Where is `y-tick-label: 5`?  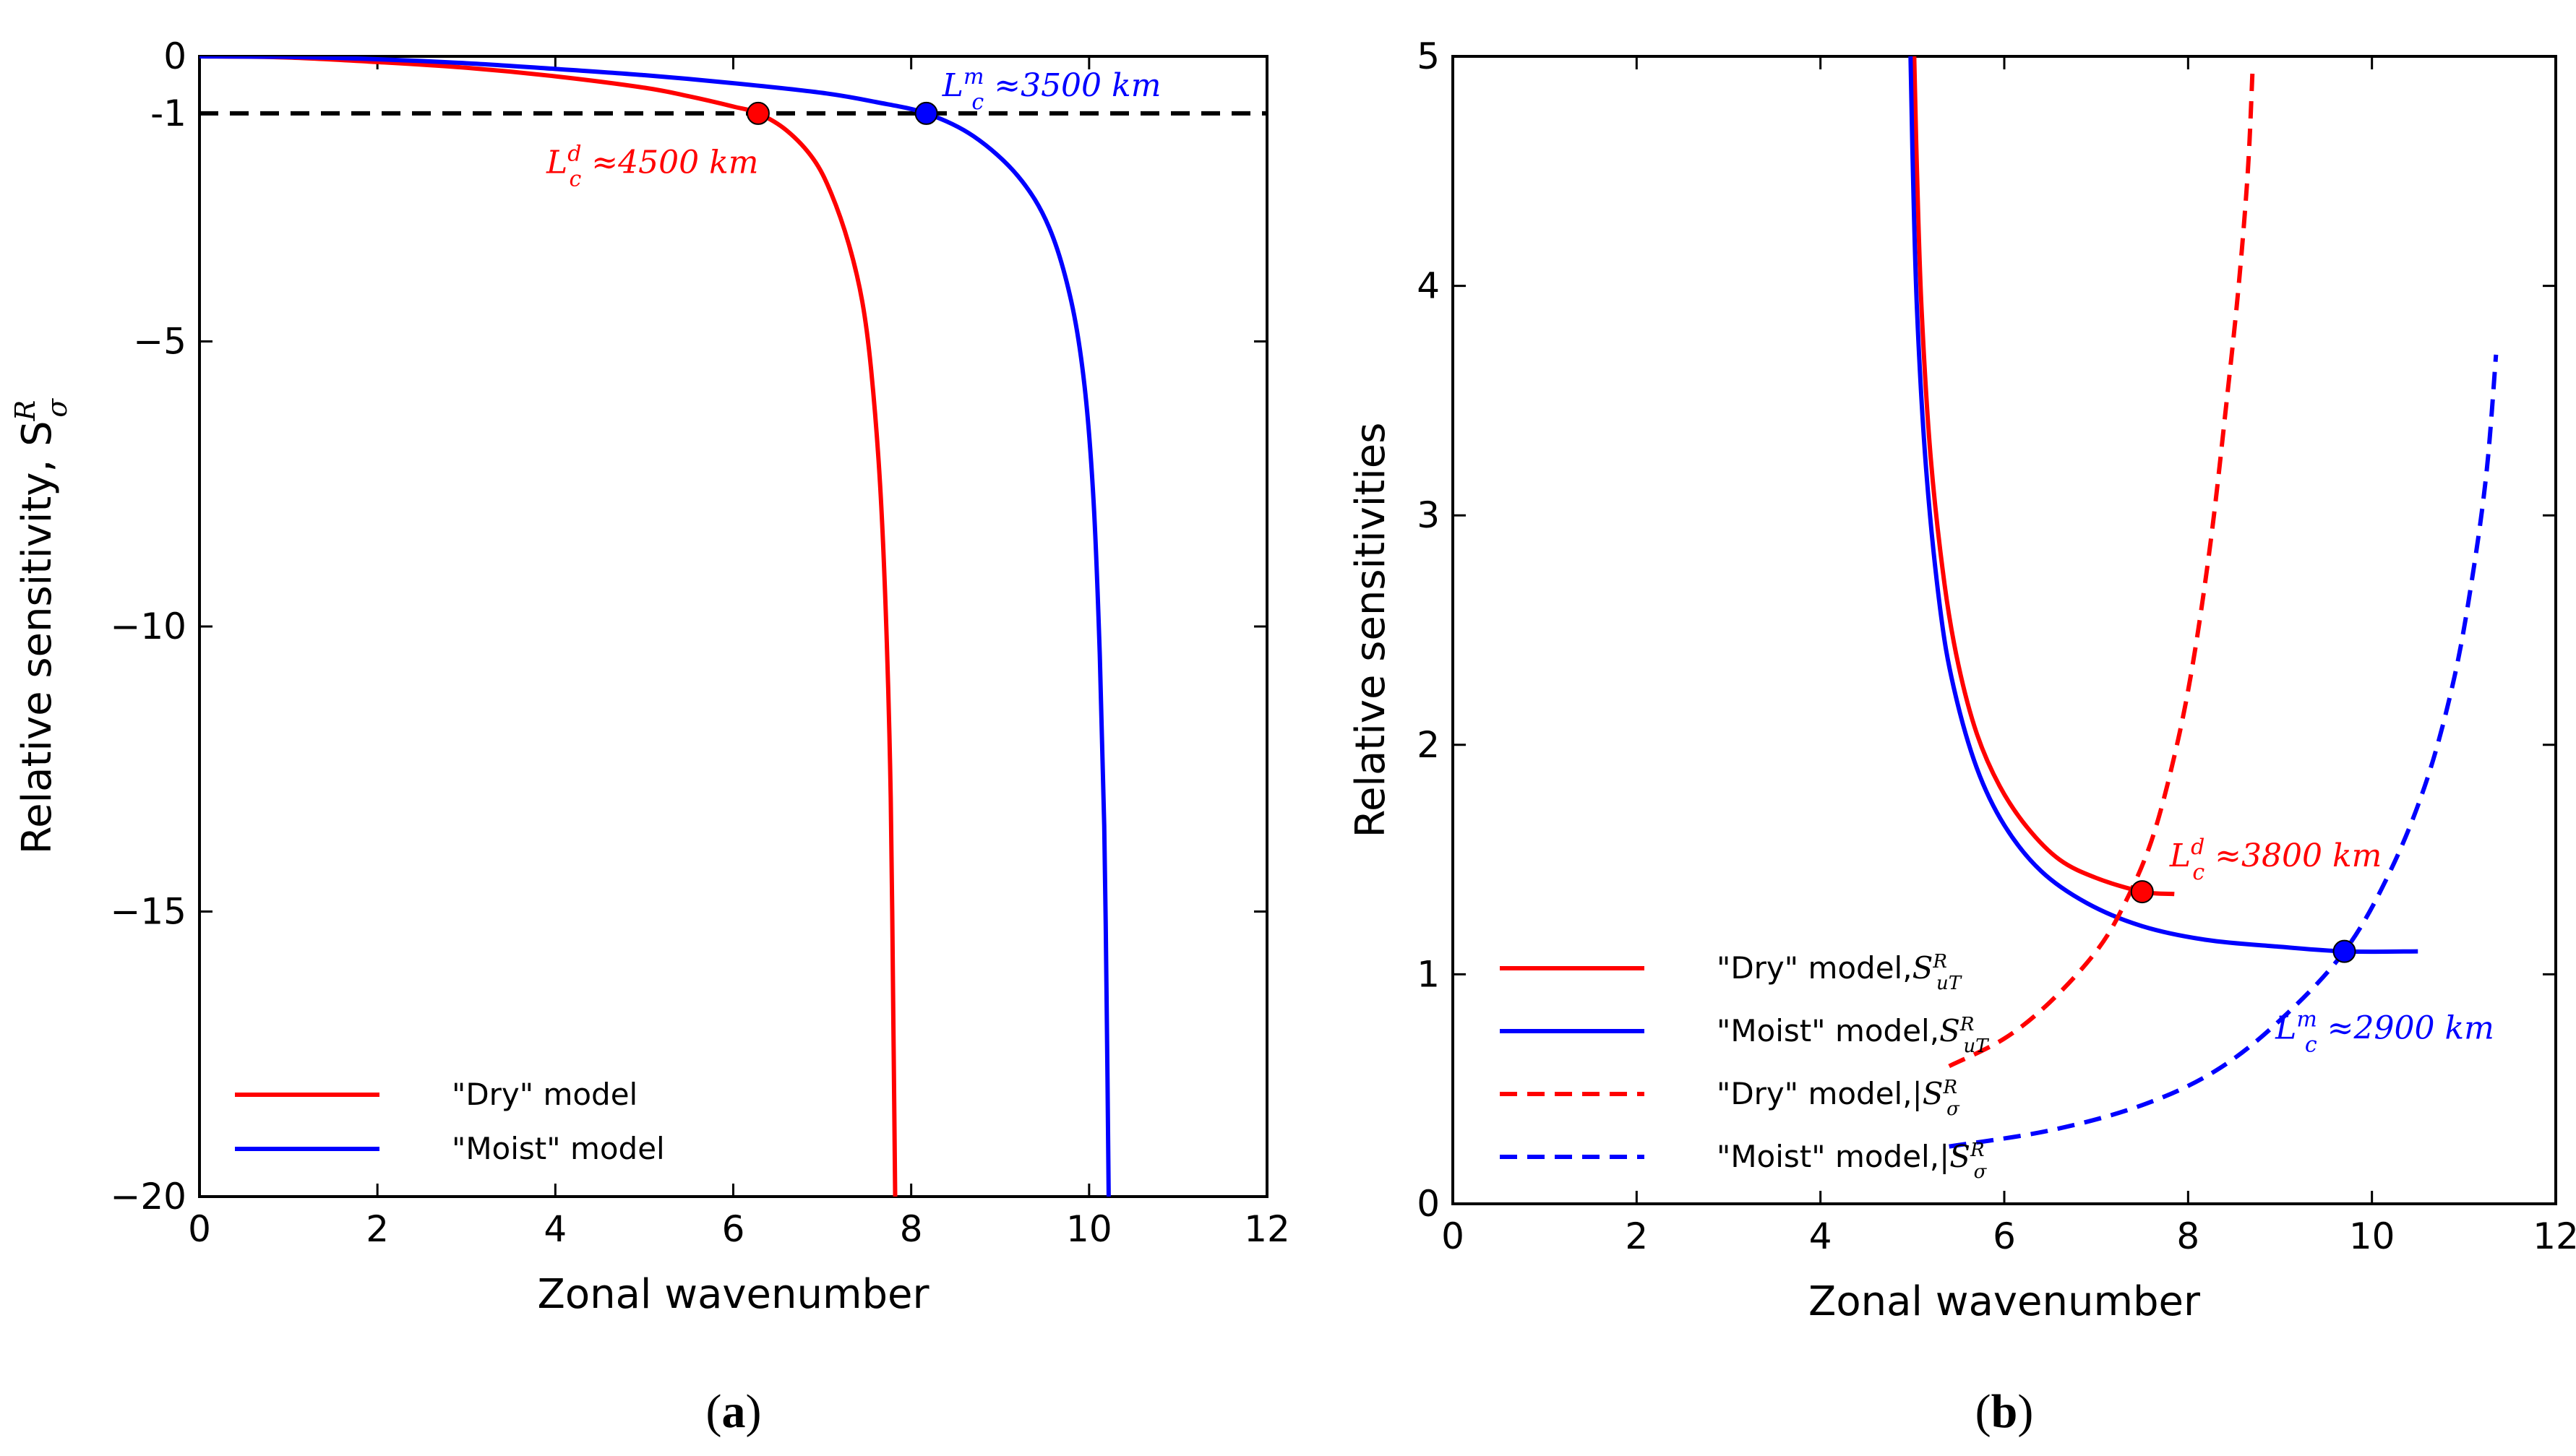
y-tick-label: 5 is located at coordinates (1429, 56).